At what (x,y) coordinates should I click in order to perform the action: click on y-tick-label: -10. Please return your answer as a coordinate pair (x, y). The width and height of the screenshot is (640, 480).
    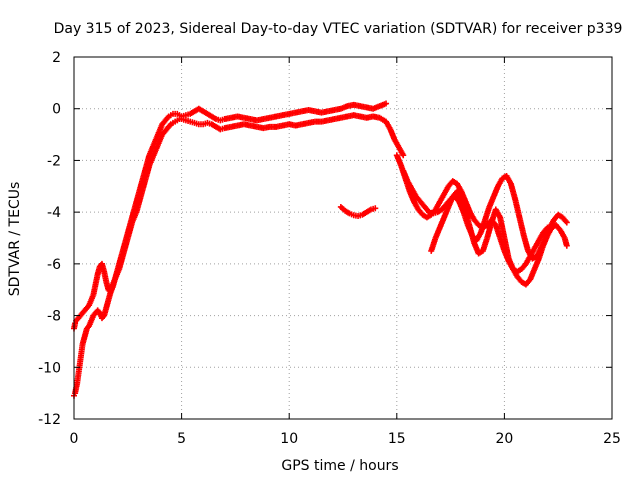
    Looking at the image, I should click on (49, 368).